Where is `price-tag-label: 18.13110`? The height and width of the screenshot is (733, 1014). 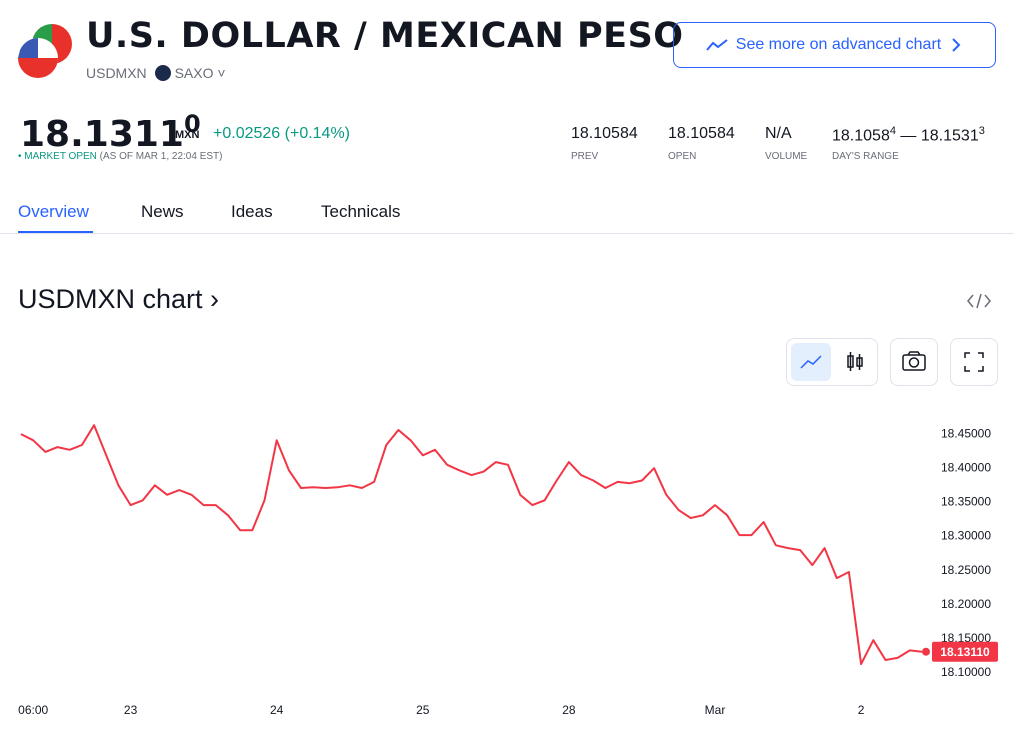
price-tag-label: 18.13110 is located at coordinates (965, 652).